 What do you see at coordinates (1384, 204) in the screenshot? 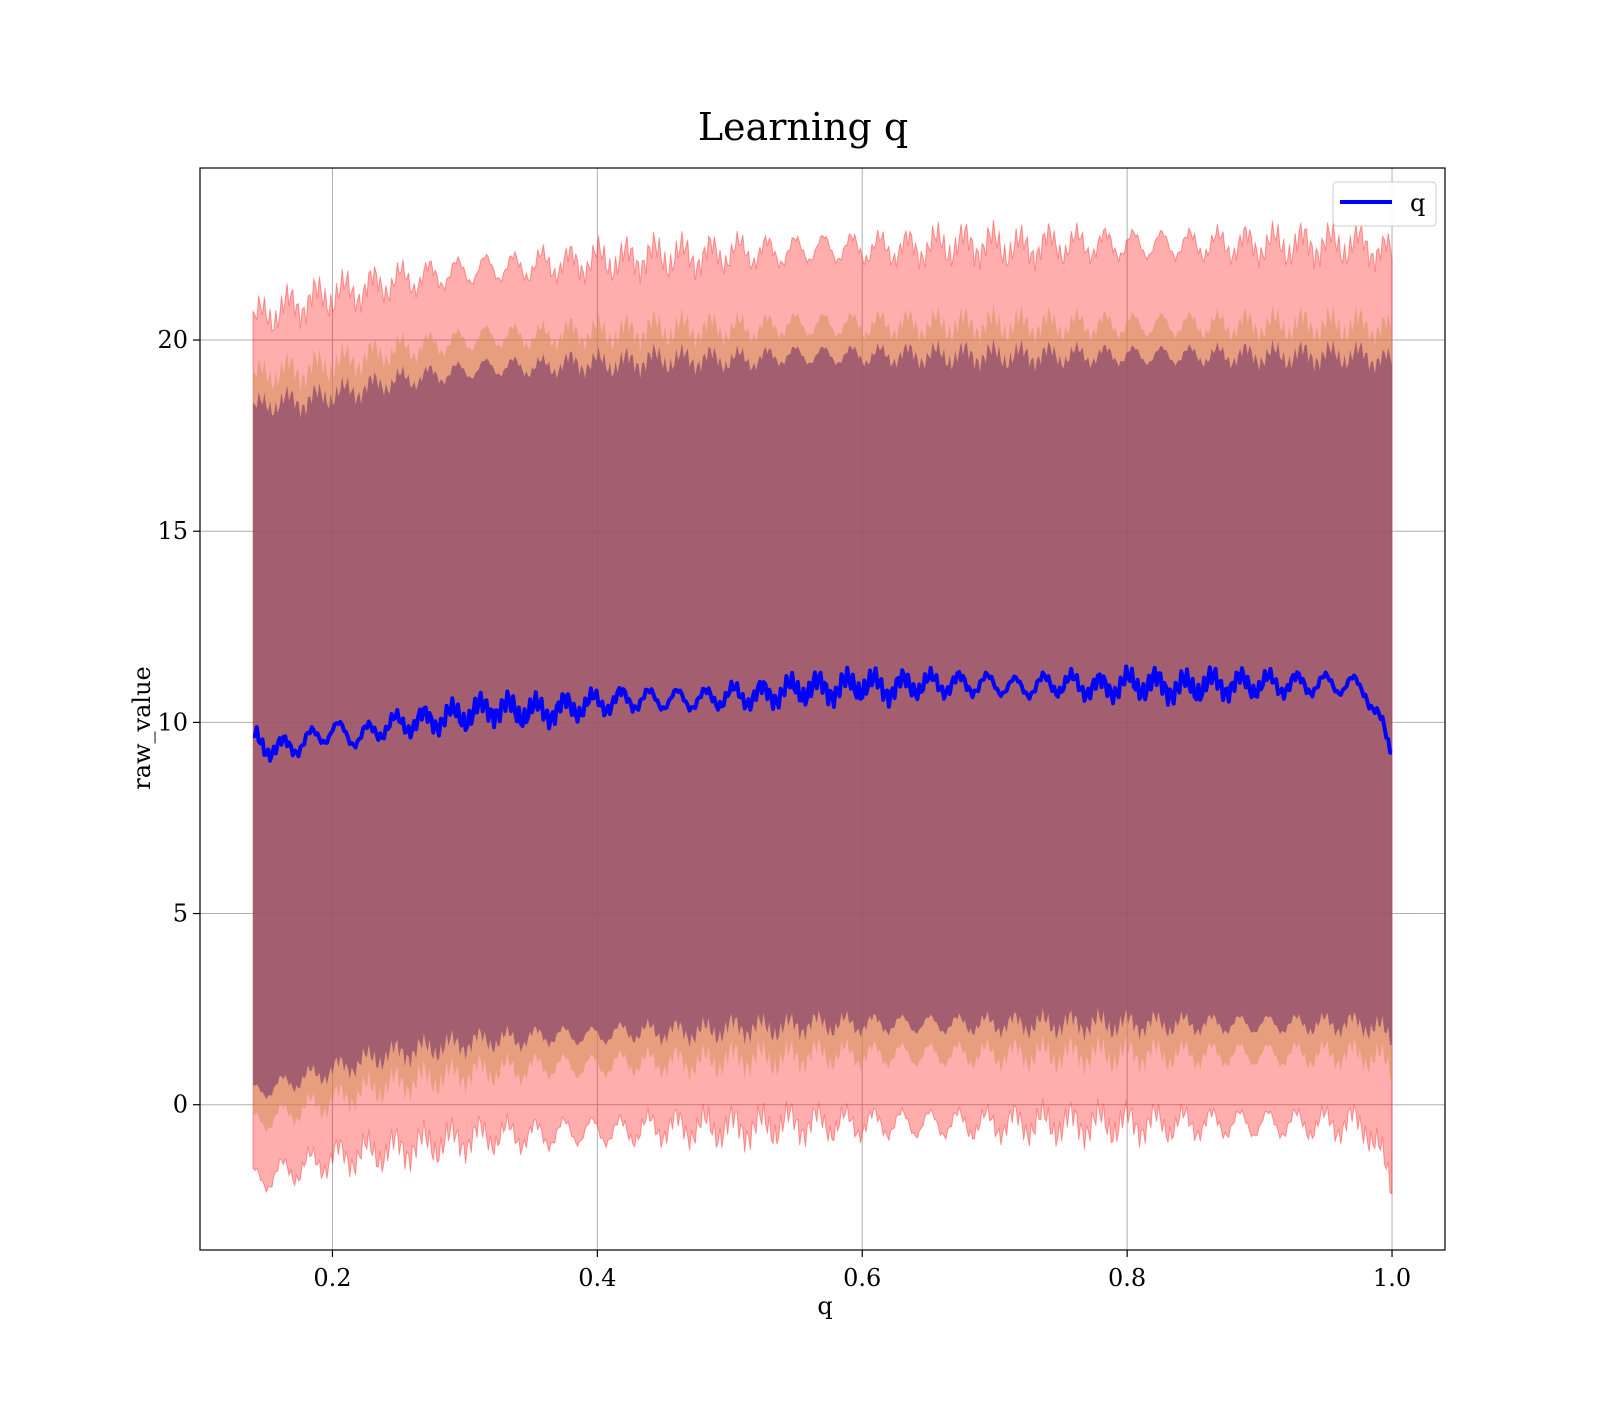
I see `legend: q` at bounding box center [1384, 204].